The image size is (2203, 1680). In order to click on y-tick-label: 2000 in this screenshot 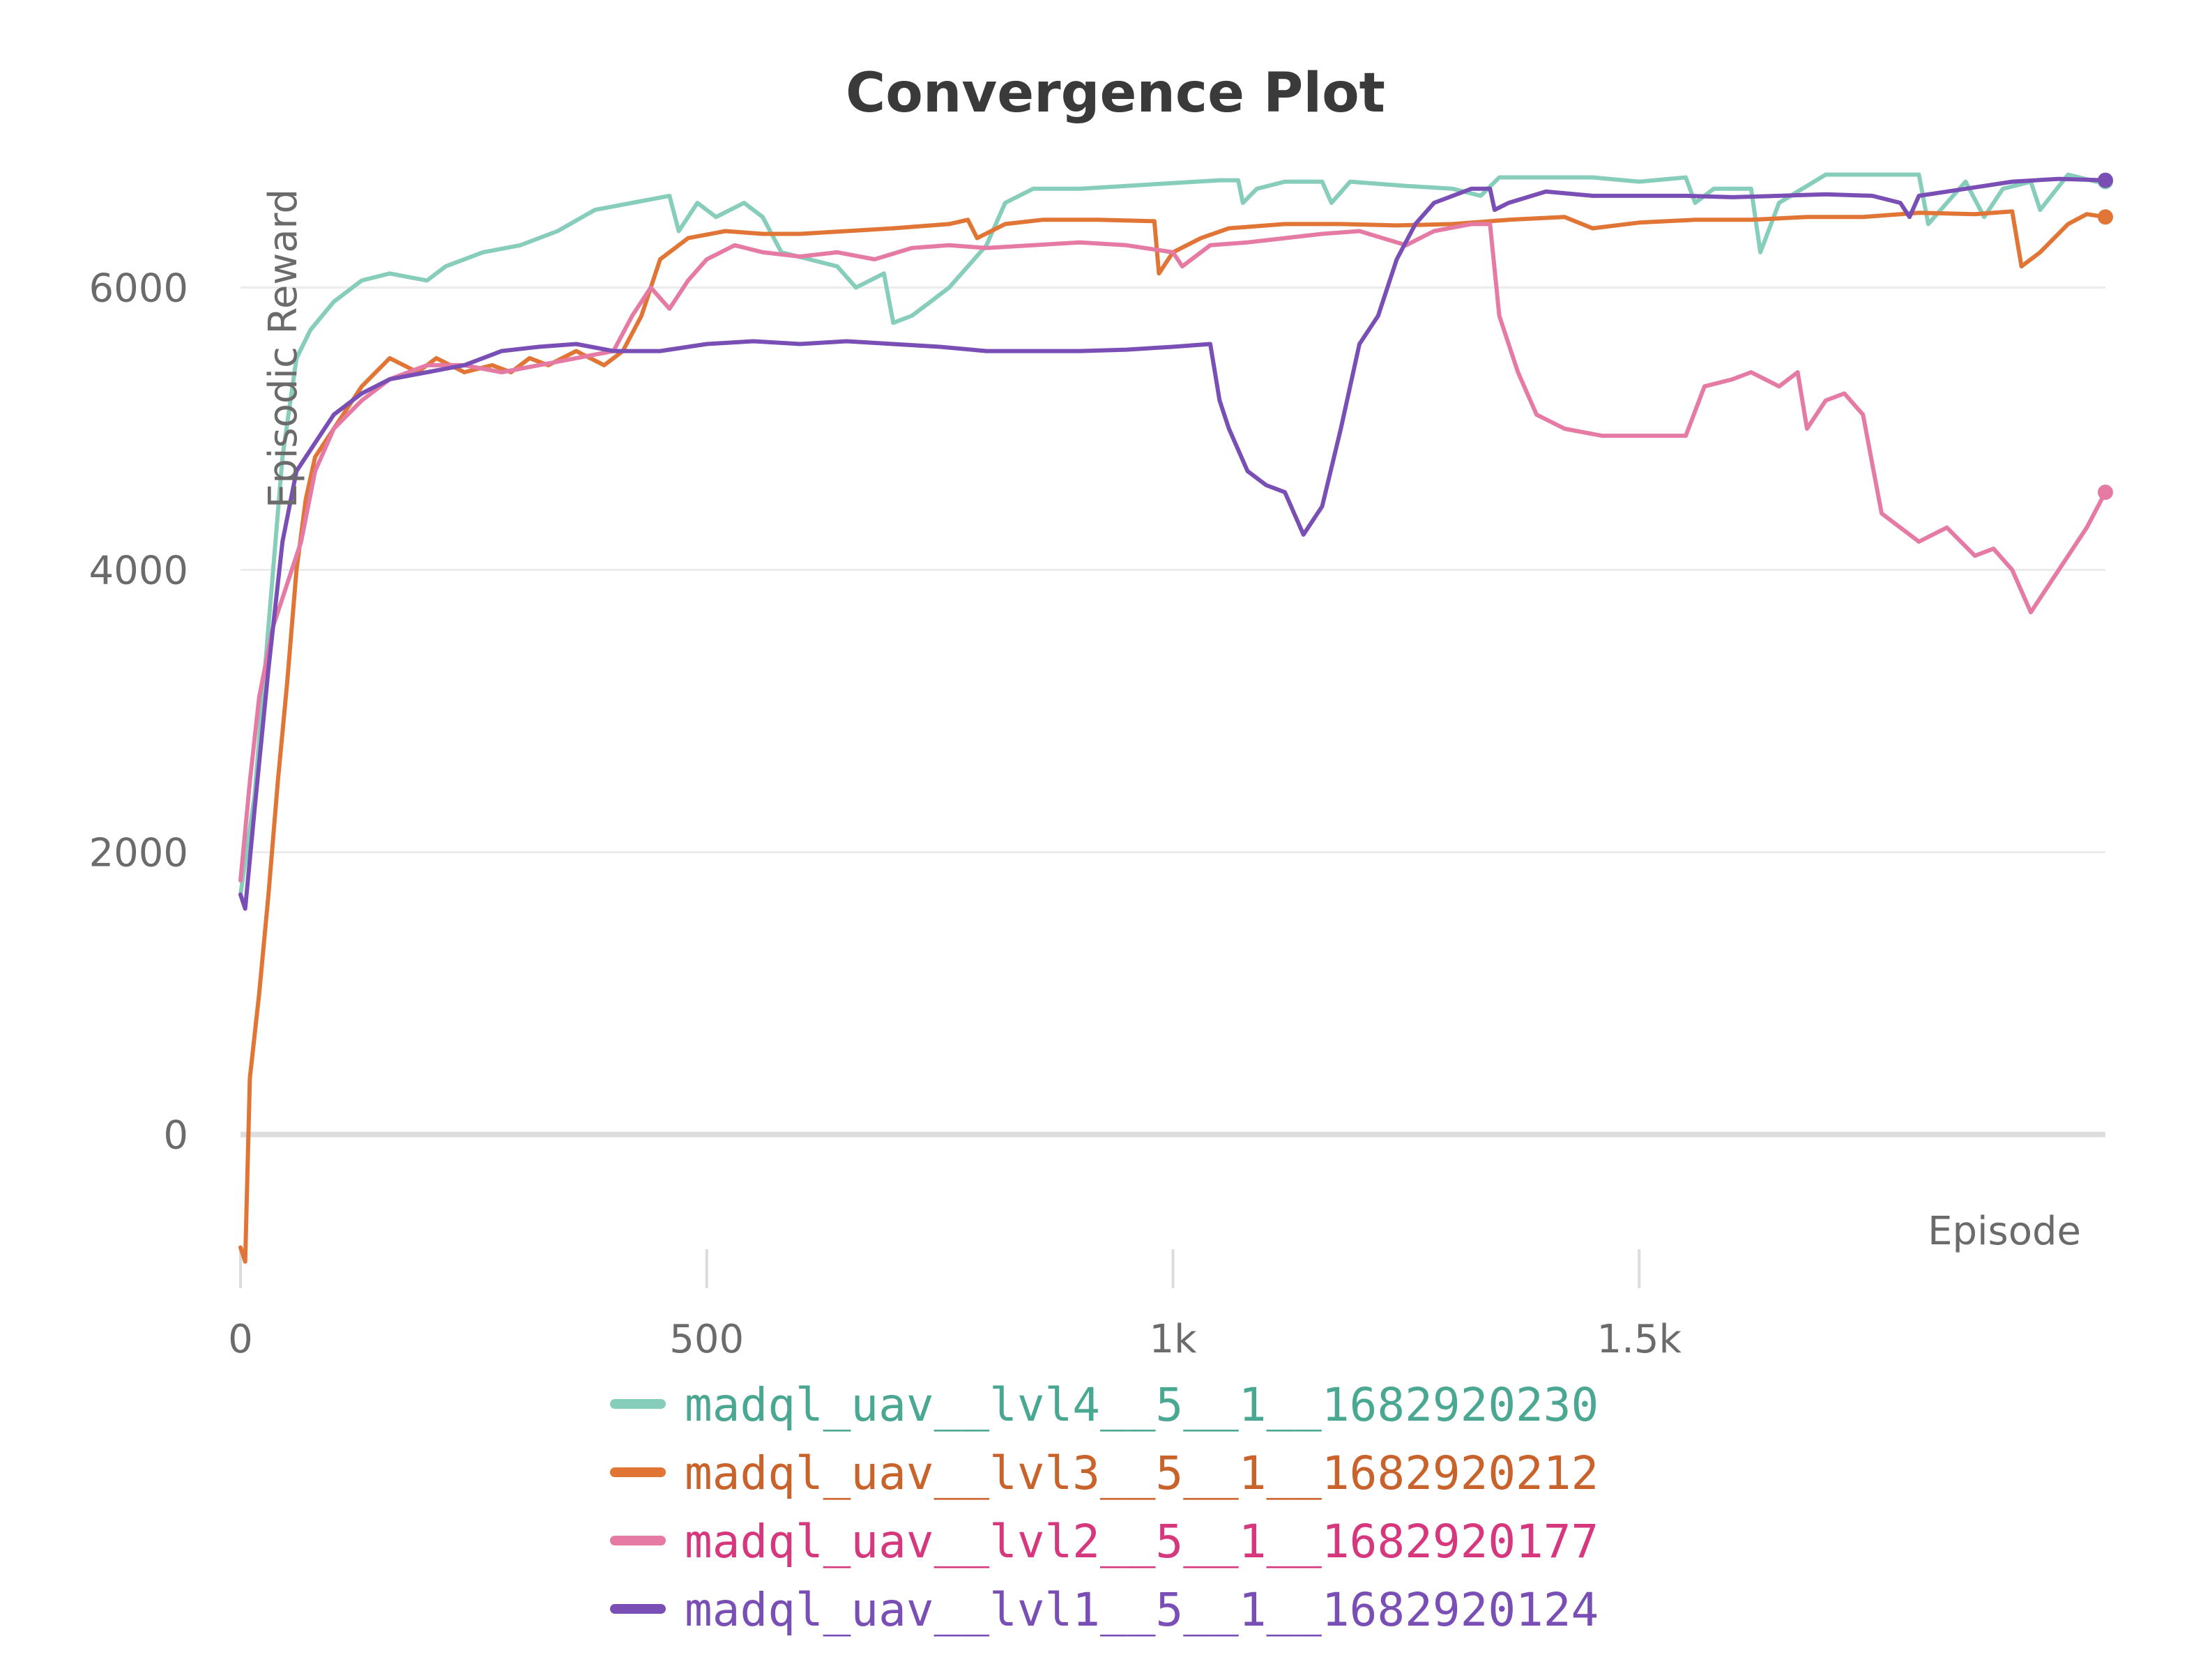, I will do `click(138, 853)`.